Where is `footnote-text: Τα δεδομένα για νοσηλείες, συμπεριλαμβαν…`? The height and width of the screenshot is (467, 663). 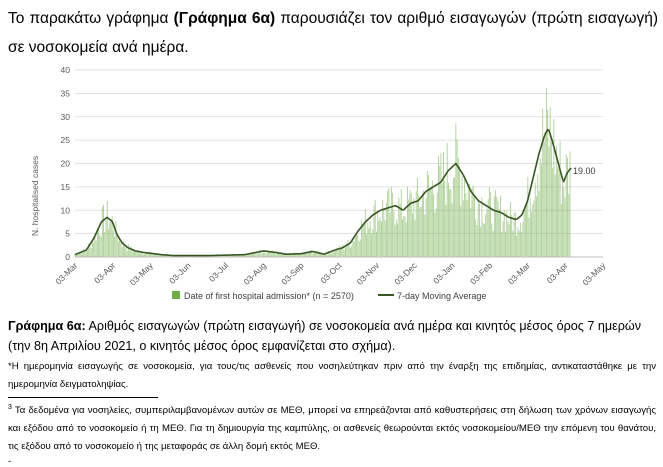
footnote-text: Τα δεδομένα για νοσηλείες, συμπεριλαμβαν… is located at coordinates (332, 429).